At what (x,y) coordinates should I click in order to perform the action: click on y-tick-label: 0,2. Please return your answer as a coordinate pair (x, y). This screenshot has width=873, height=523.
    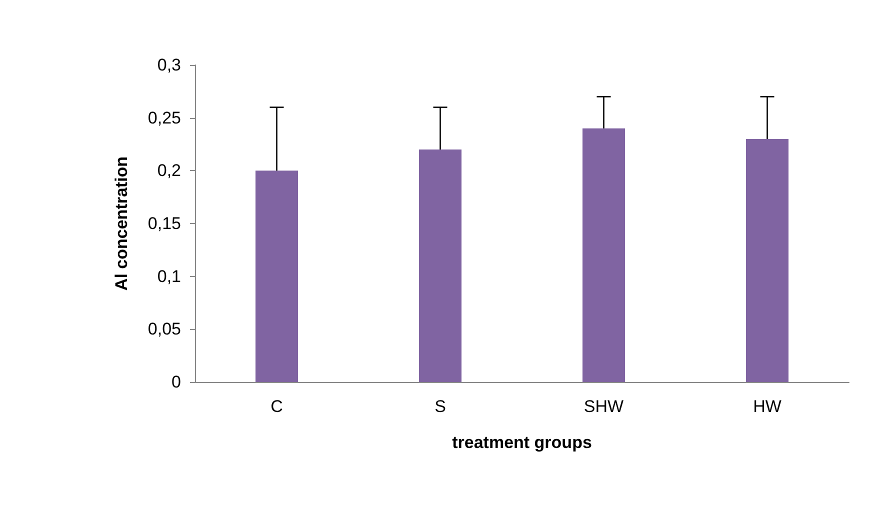
    Looking at the image, I should click on (169, 170).